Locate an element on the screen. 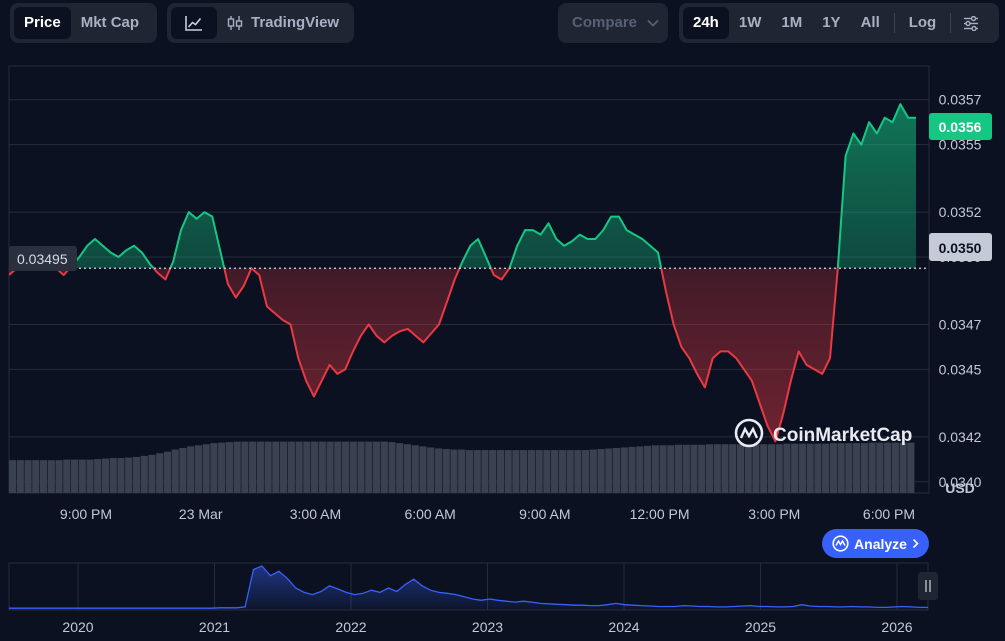 The width and height of the screenshot is (1005, 641). log-scale-toggle: Log is located at coordinates (922, 22).